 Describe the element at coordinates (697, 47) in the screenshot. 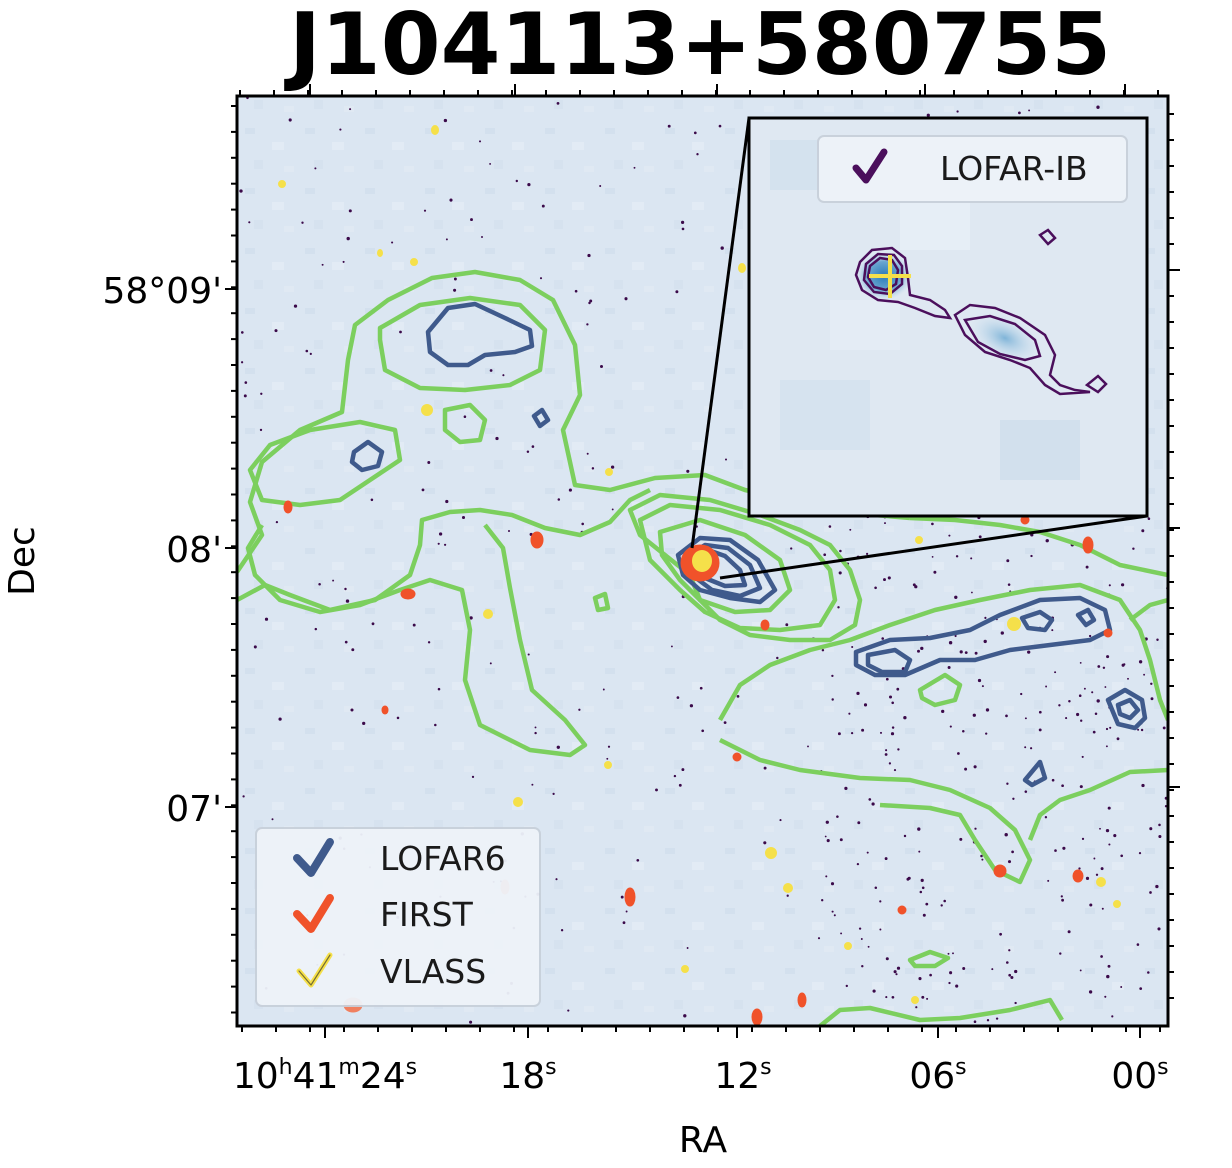

I see `chart-title: J104113+580755` at that location.